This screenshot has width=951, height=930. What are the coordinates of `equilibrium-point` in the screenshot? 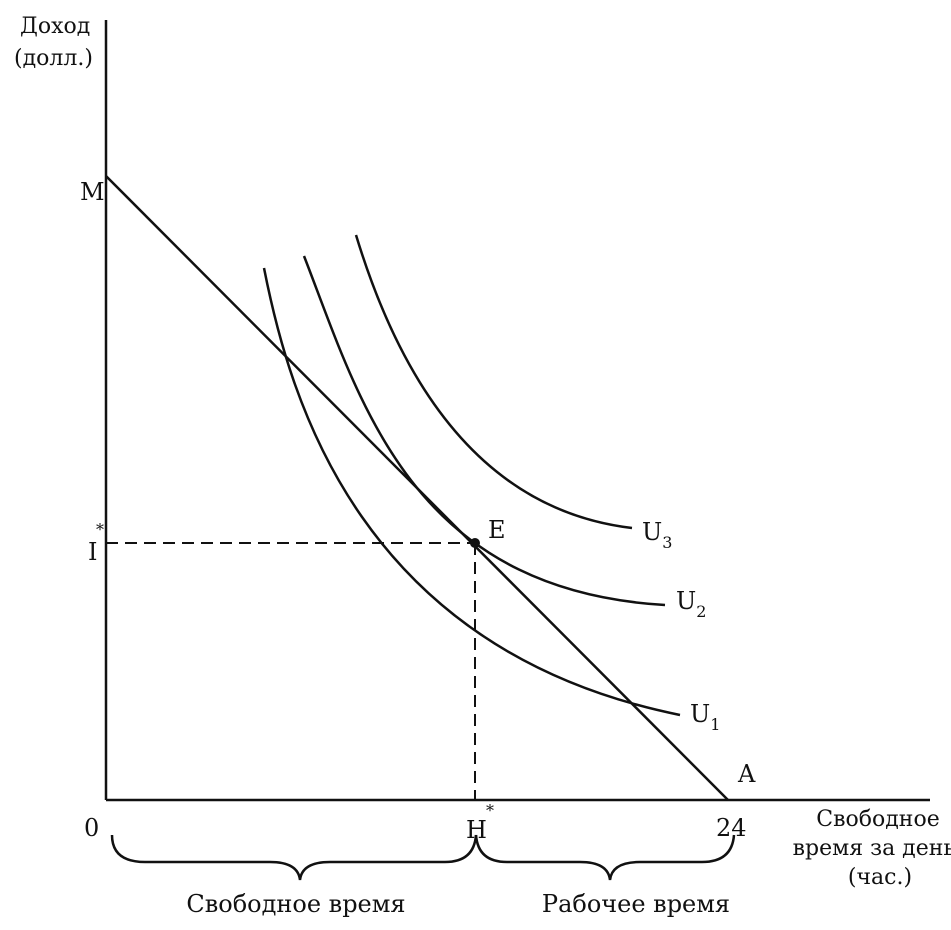 It's located at (475, 543).